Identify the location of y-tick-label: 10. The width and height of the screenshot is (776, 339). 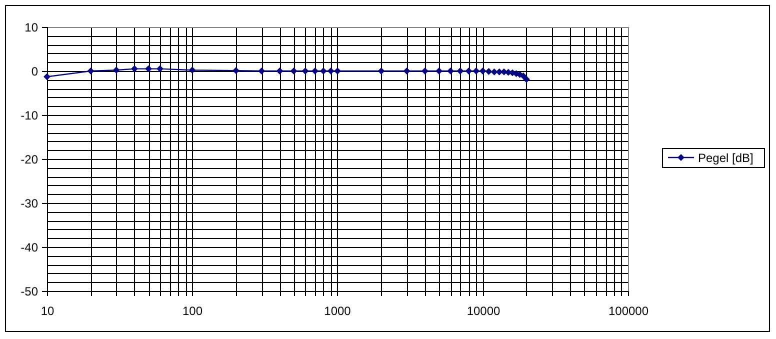
(31, 27).